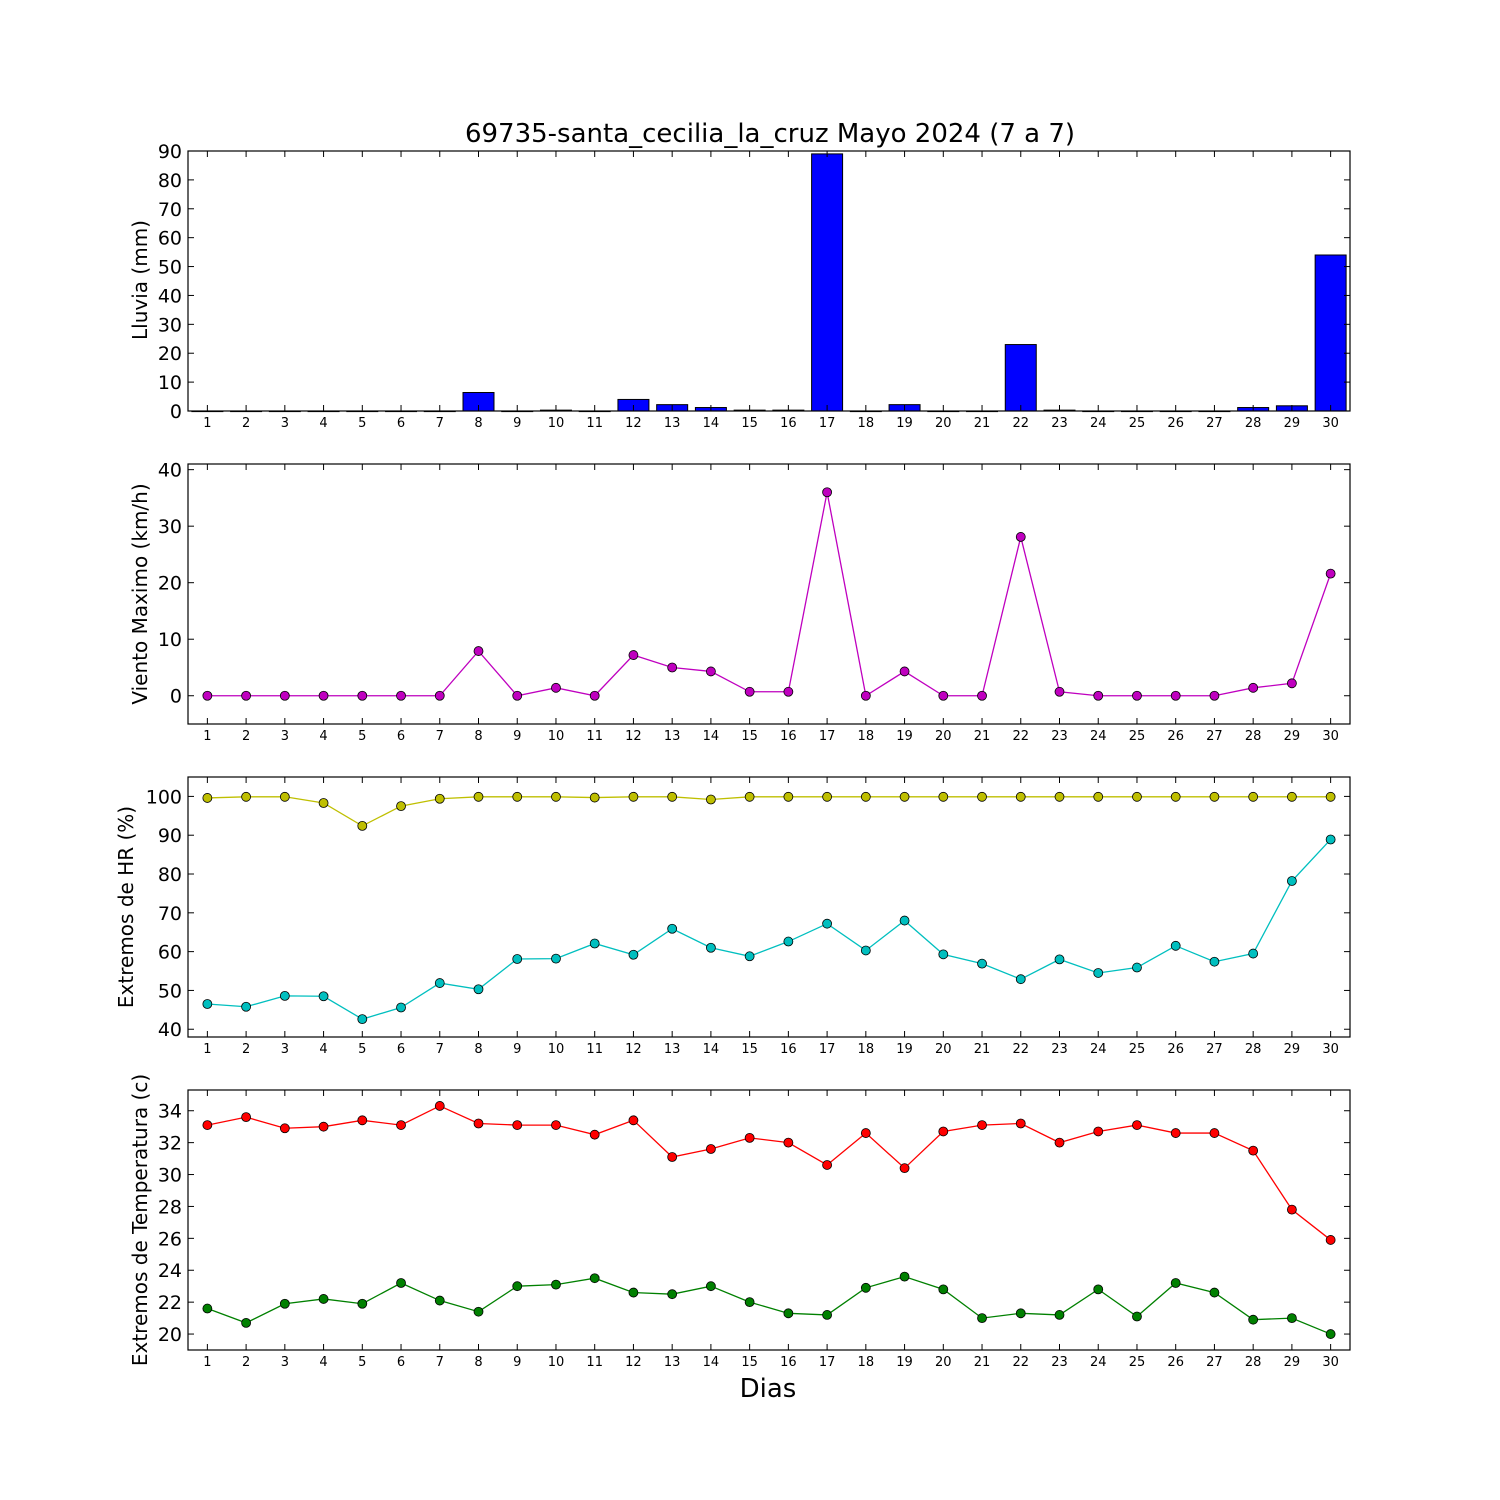 This screenshot has width=1500, height=1500. Describe the element at coordinates (594, 1362) in the screenshot. I see `xtick-label-temperatura: 11` at that location.